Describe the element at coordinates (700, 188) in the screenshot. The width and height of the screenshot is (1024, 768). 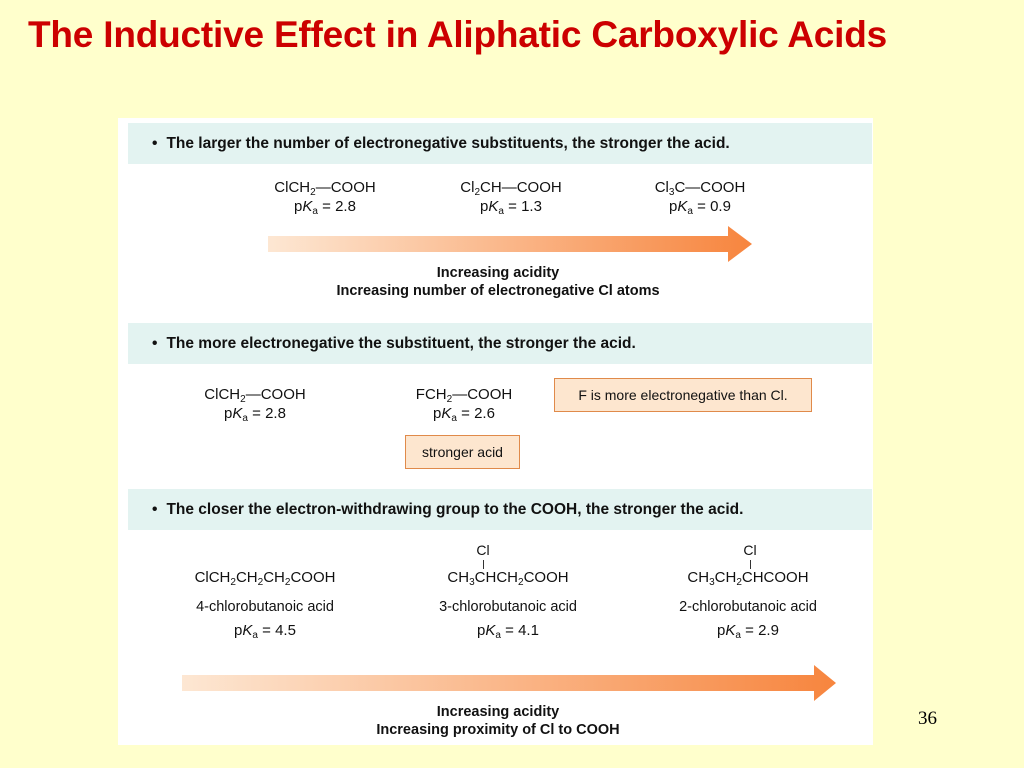
I see `formula-trichloroacetic: Cl3C—COOH` at that location.